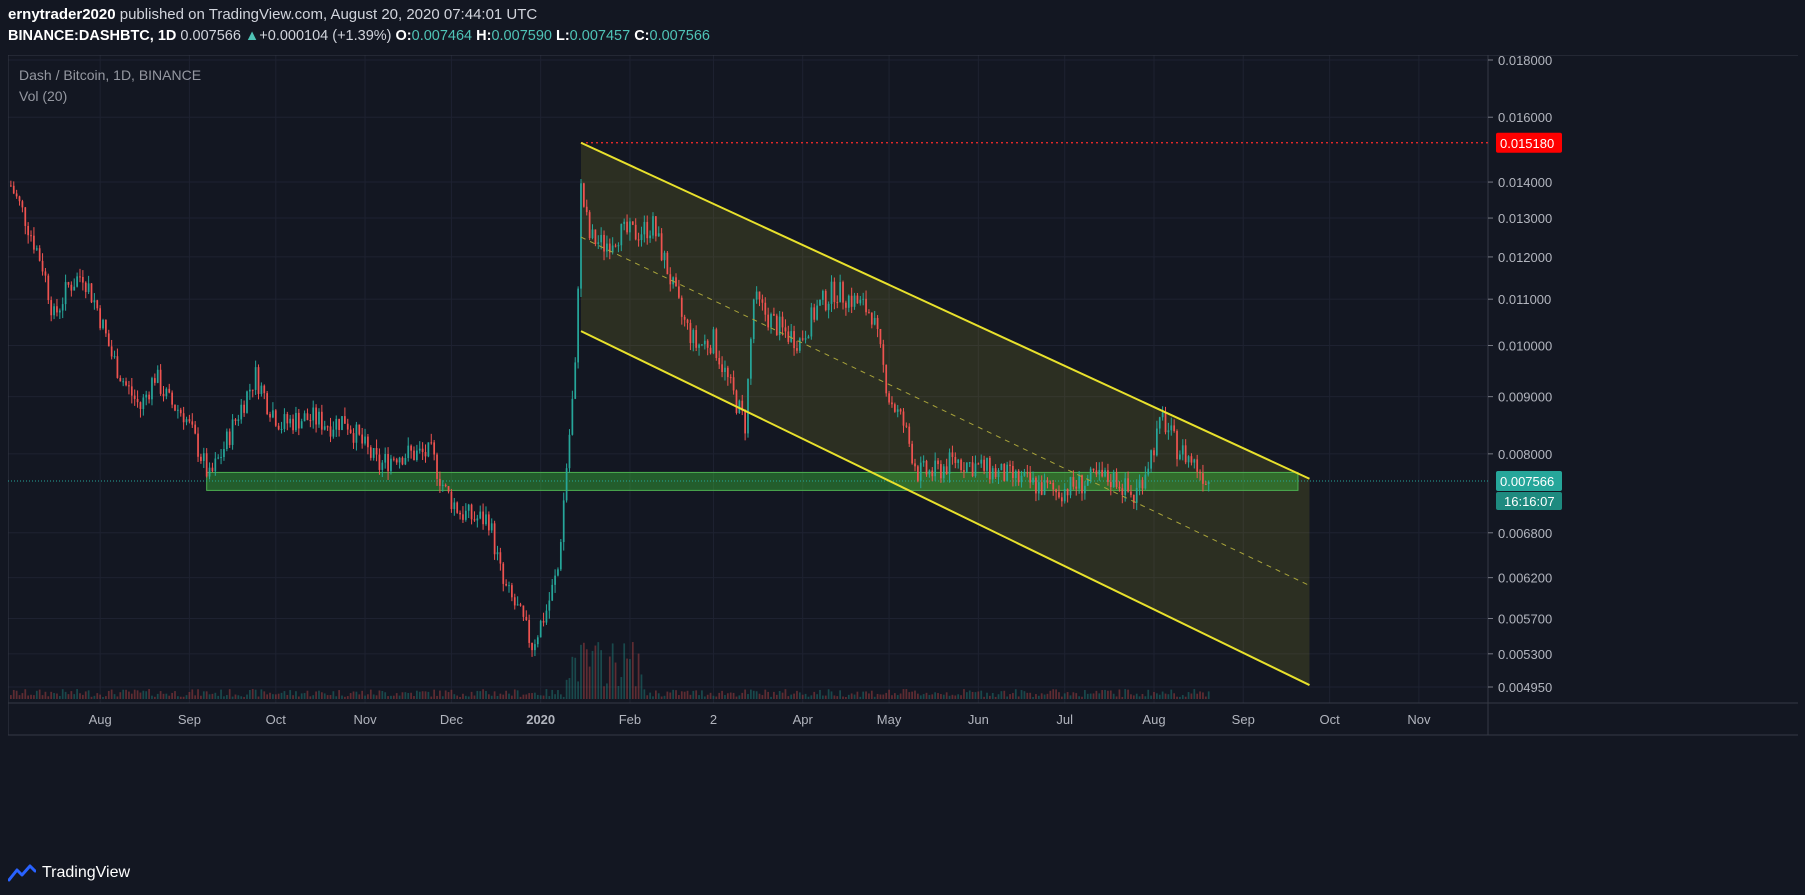 The height and width of the screenshot is (895, 1805). Describe the element at coordinates (69, 873) in the screenshot. I see `tradingview-brand: TradingView` at that location.